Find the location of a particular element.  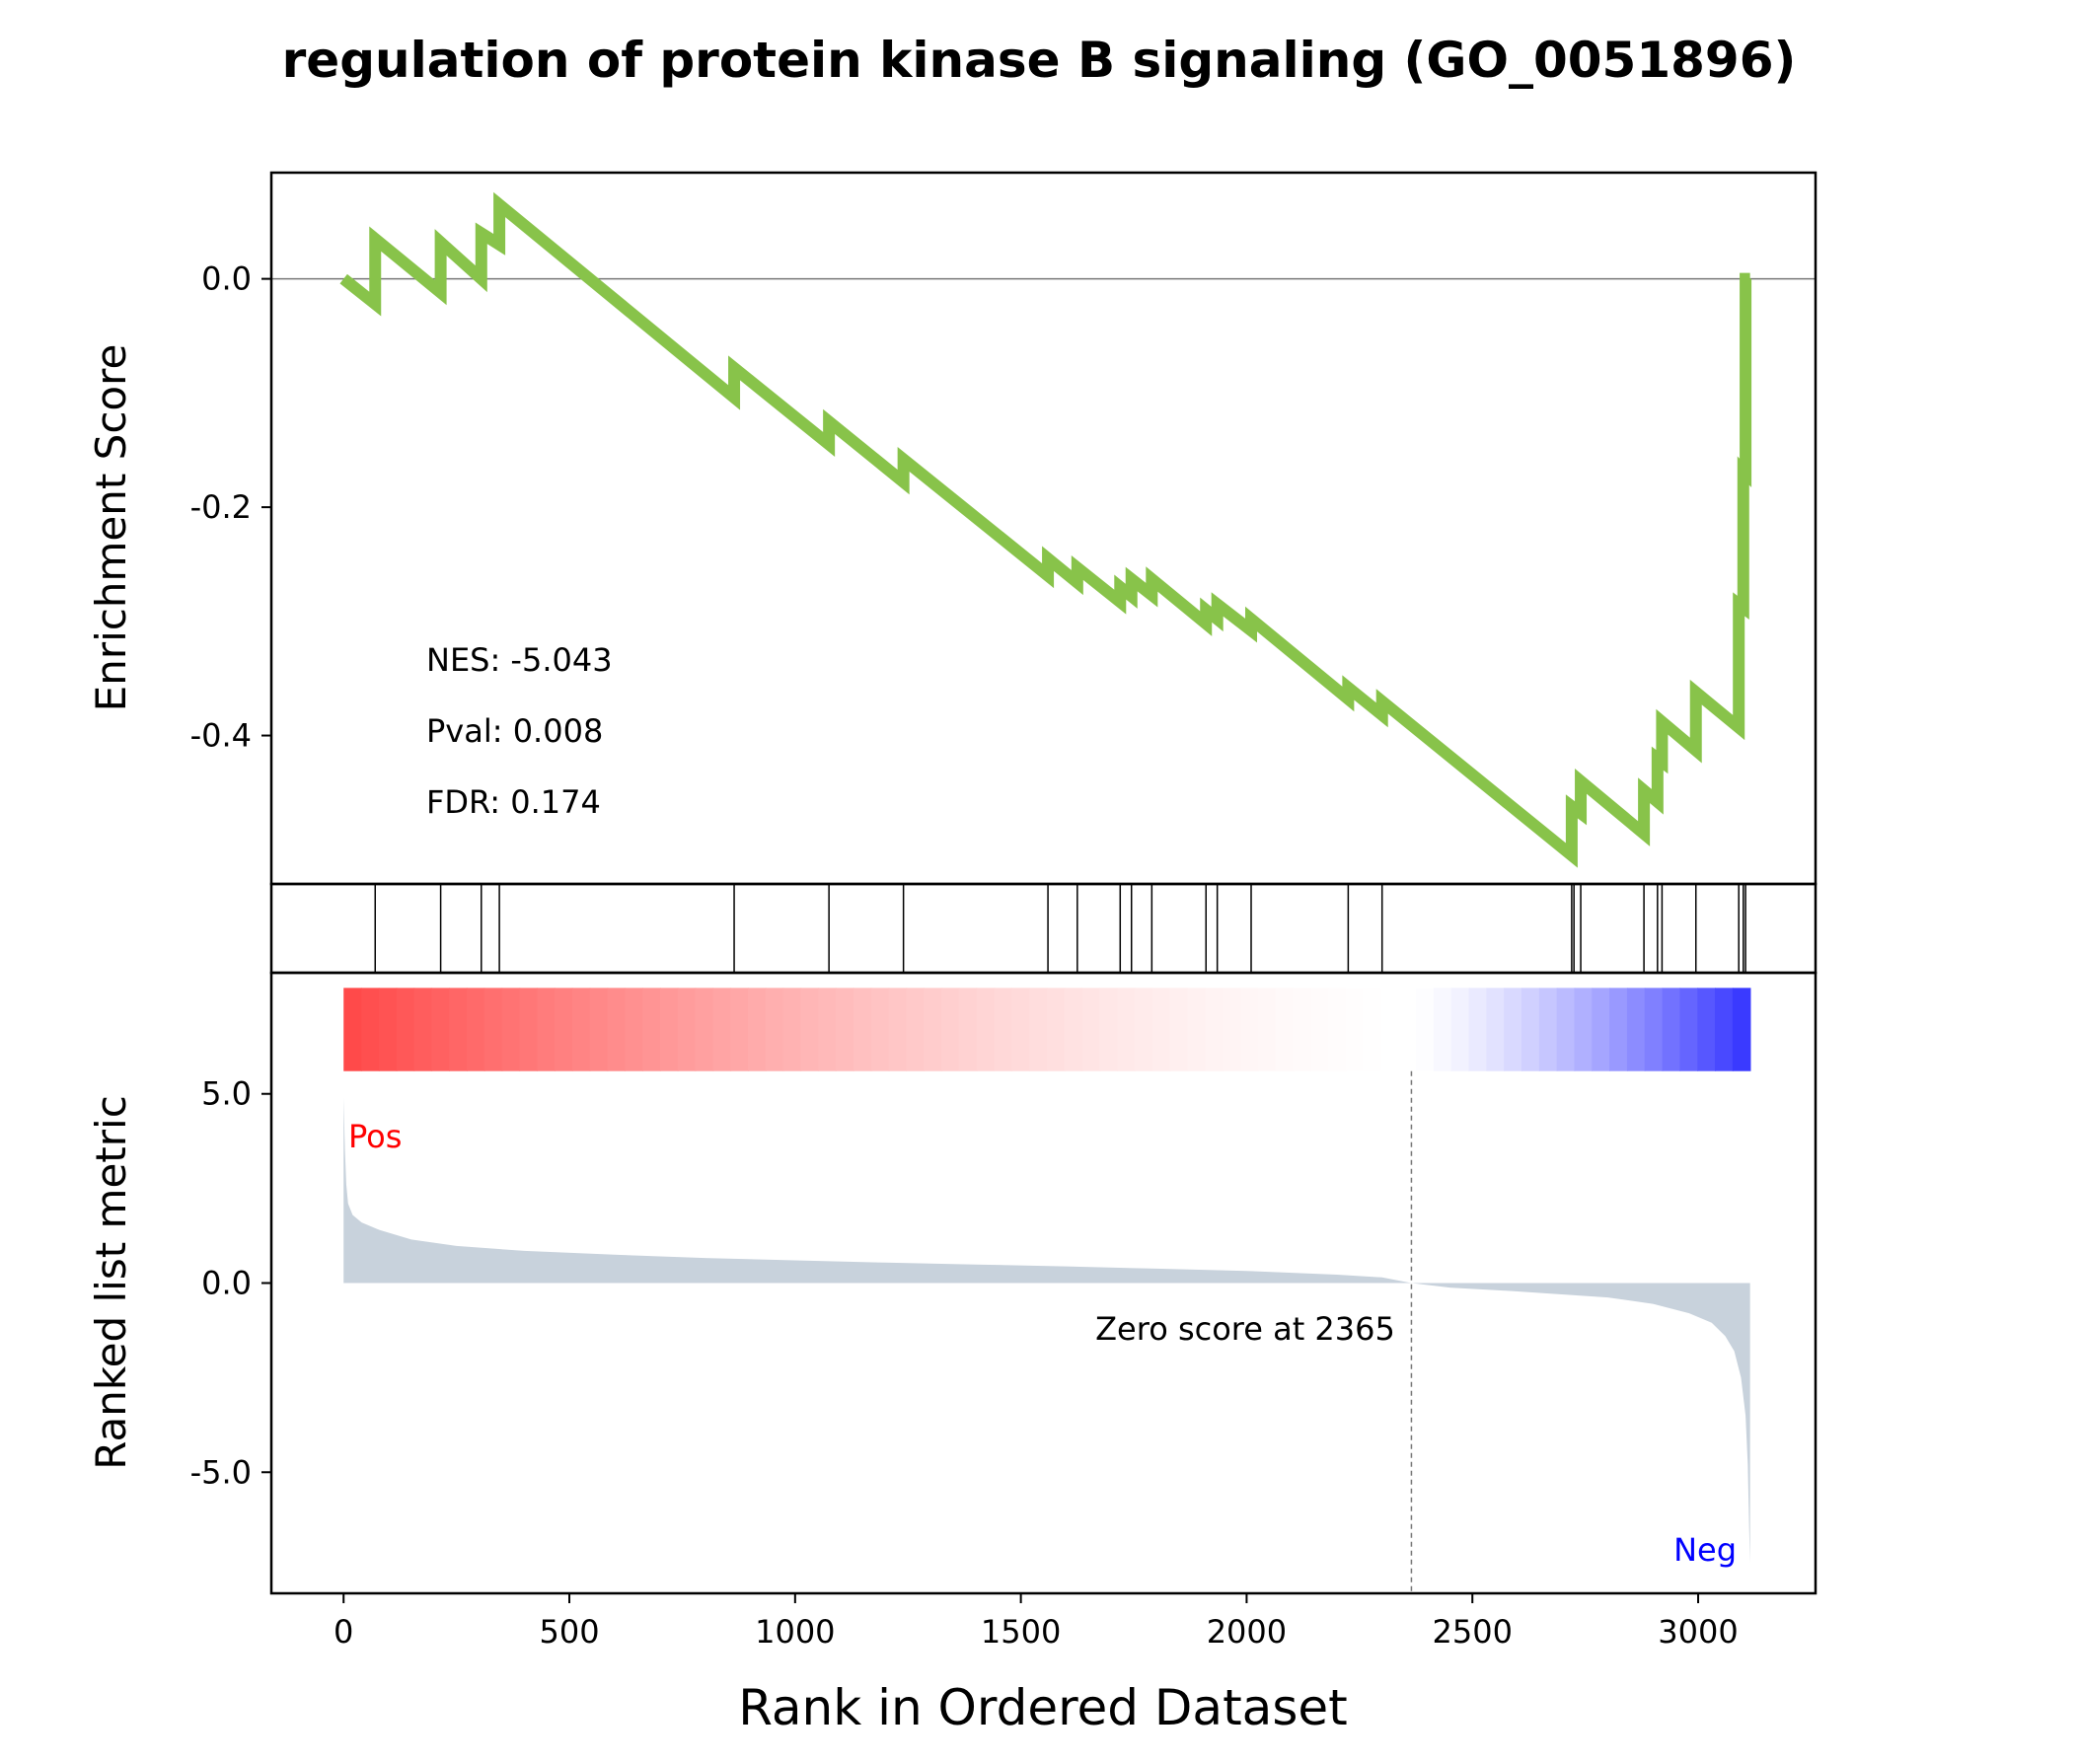

nes-annotation: NES: -5.043 is located at coordinates (519, 660).